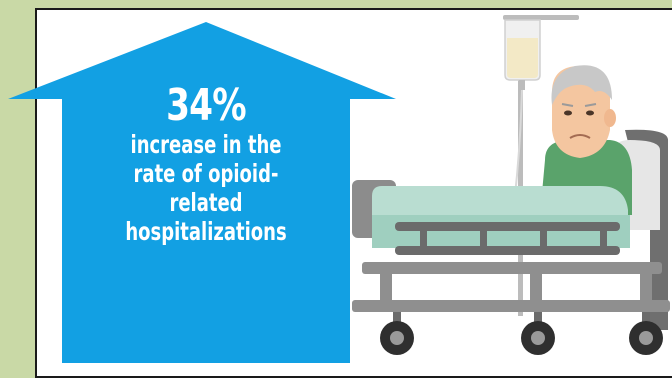 This screenshot has width=672, height=378. Describe the element at coordinates (206, 105) in the screenshot. I see `stat-value: 34%` at that location.